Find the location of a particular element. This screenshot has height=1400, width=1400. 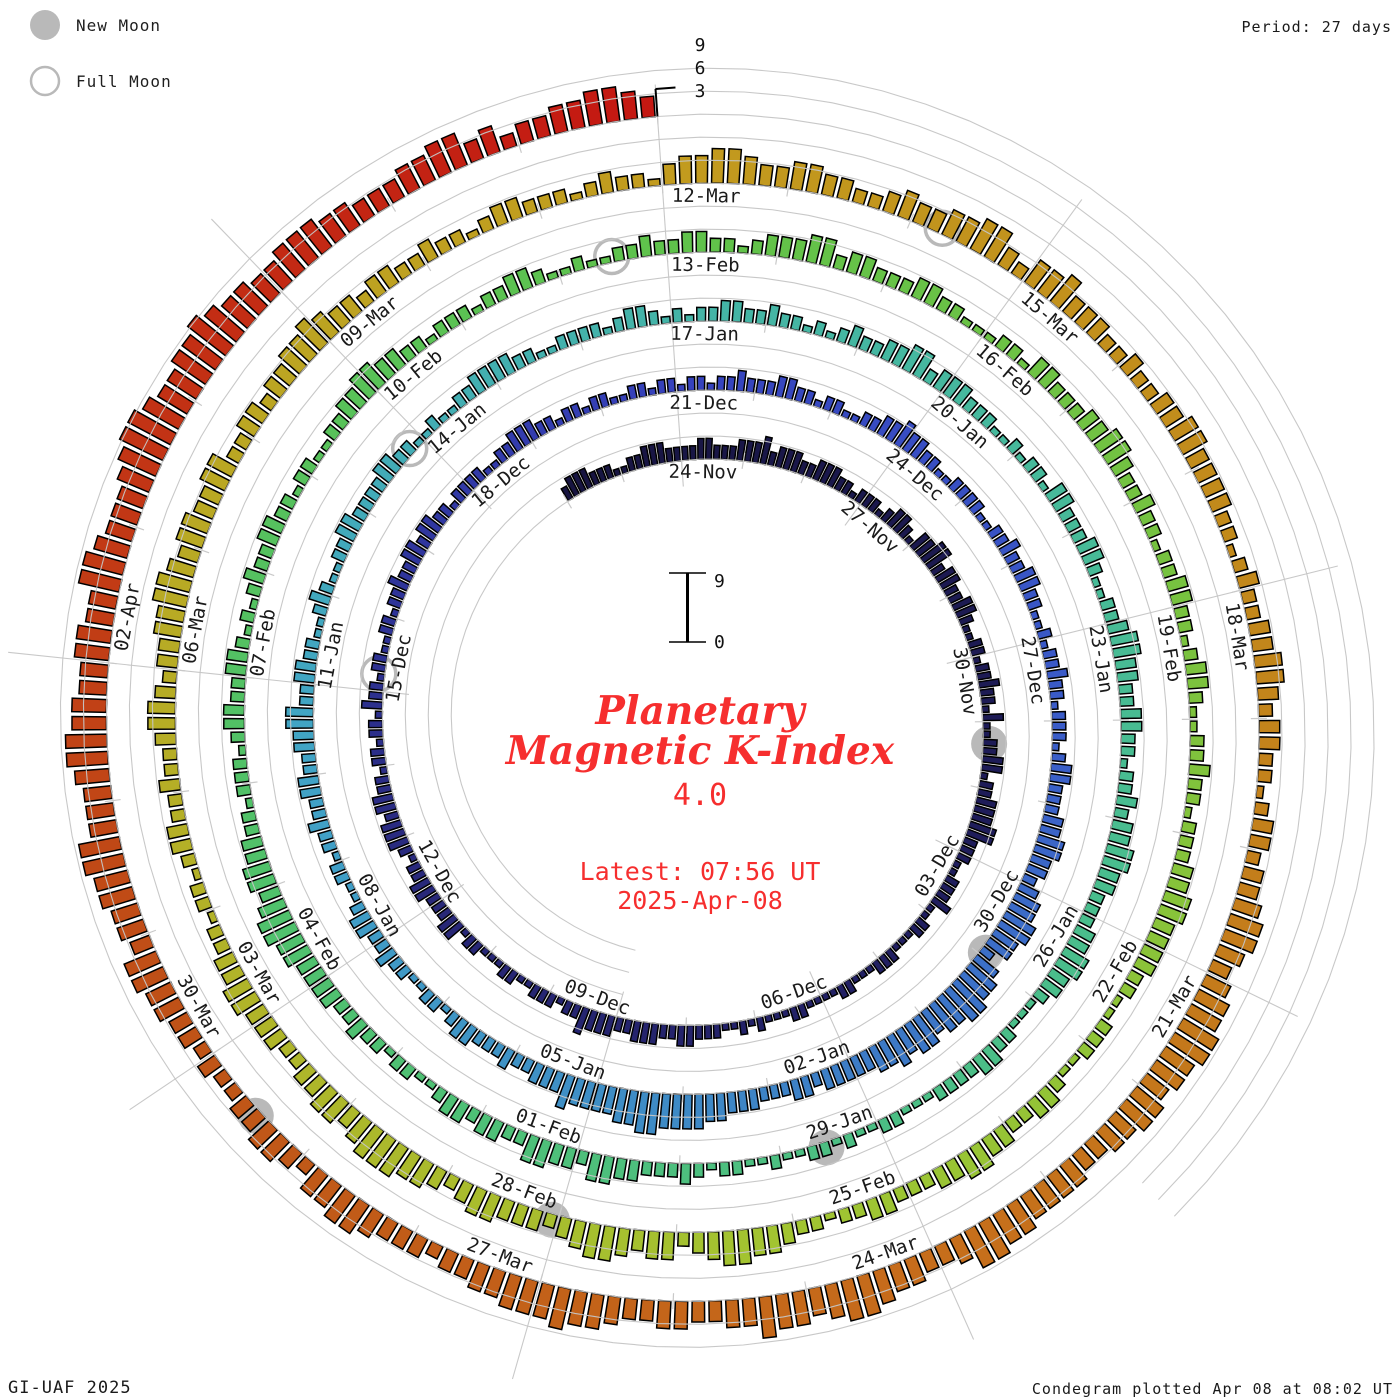

date-label: 23-Jan is located at coordinates (1100, 658).